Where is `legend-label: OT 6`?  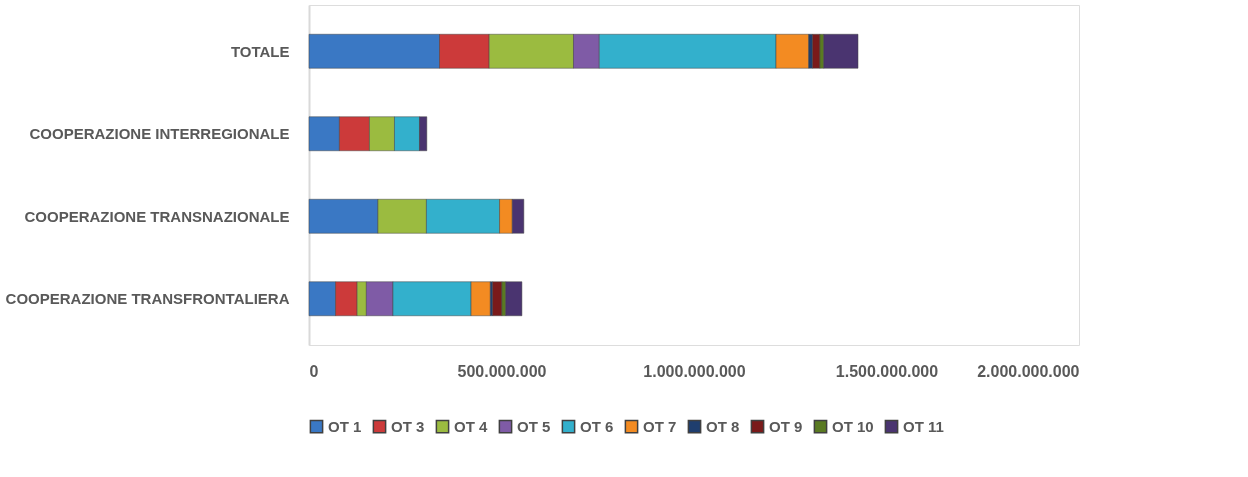
legend-label: OT 6 is located at coordinates (597, 426).